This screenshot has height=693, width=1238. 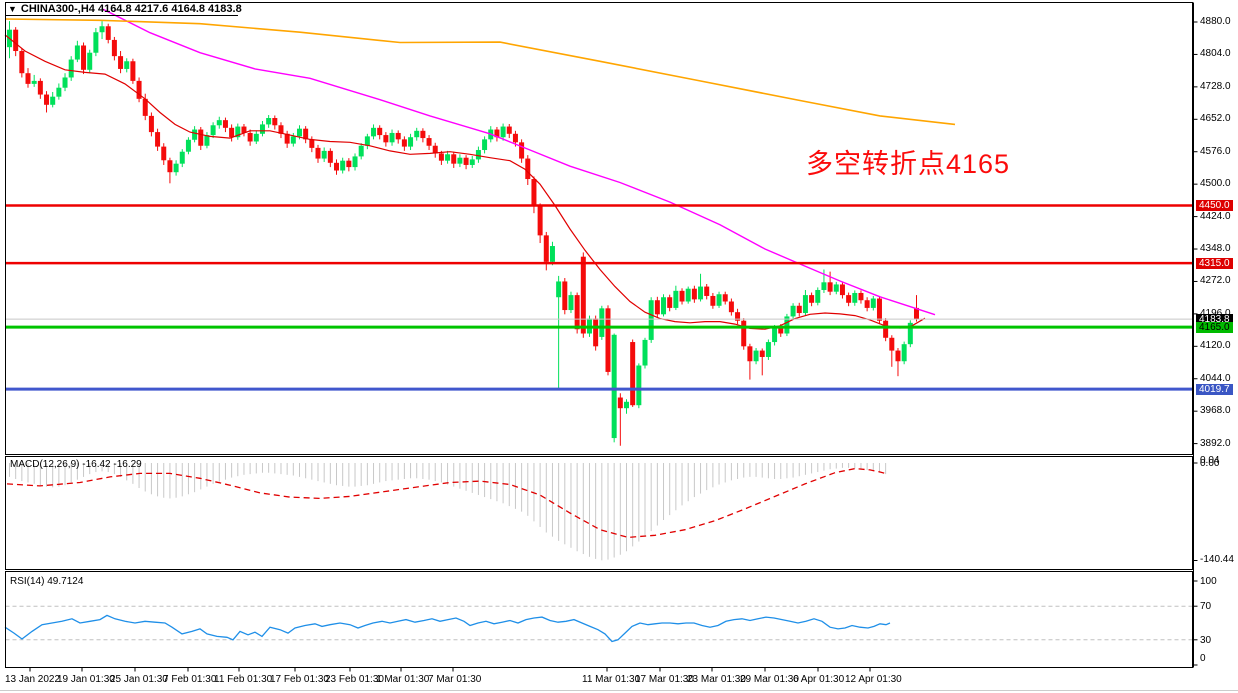 I want to click on macd-indicator-label: MACD(12,26,9) -16.42 -16.29, so click(x=76, y=464).